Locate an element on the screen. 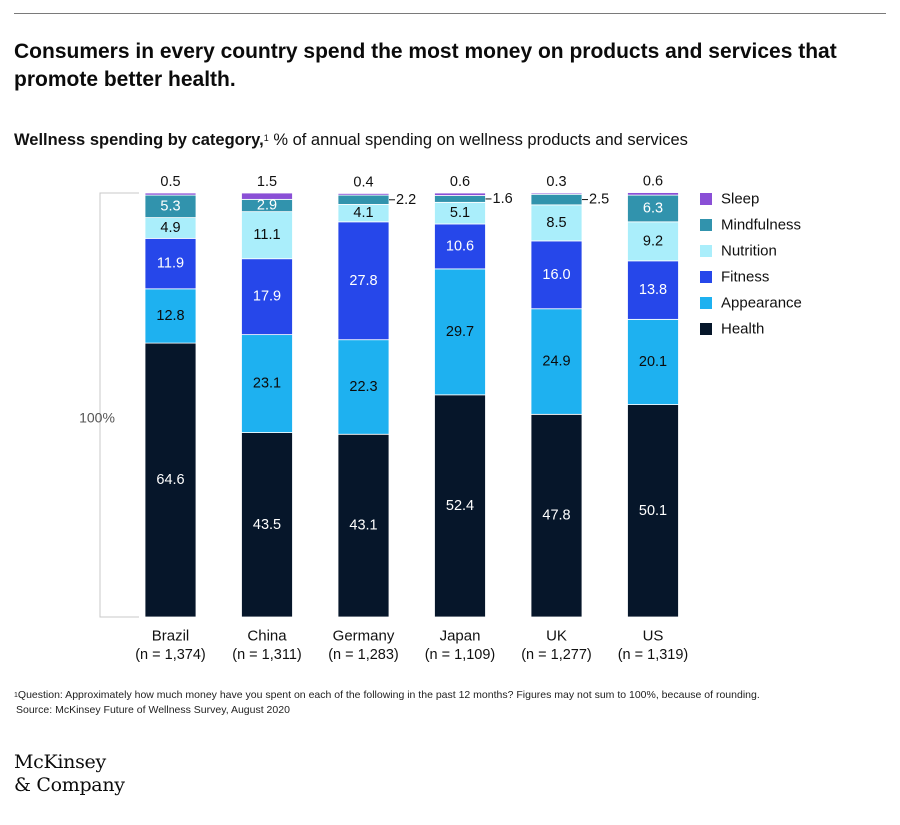  bar-uk-appearance is located at coordinates (556, 361).